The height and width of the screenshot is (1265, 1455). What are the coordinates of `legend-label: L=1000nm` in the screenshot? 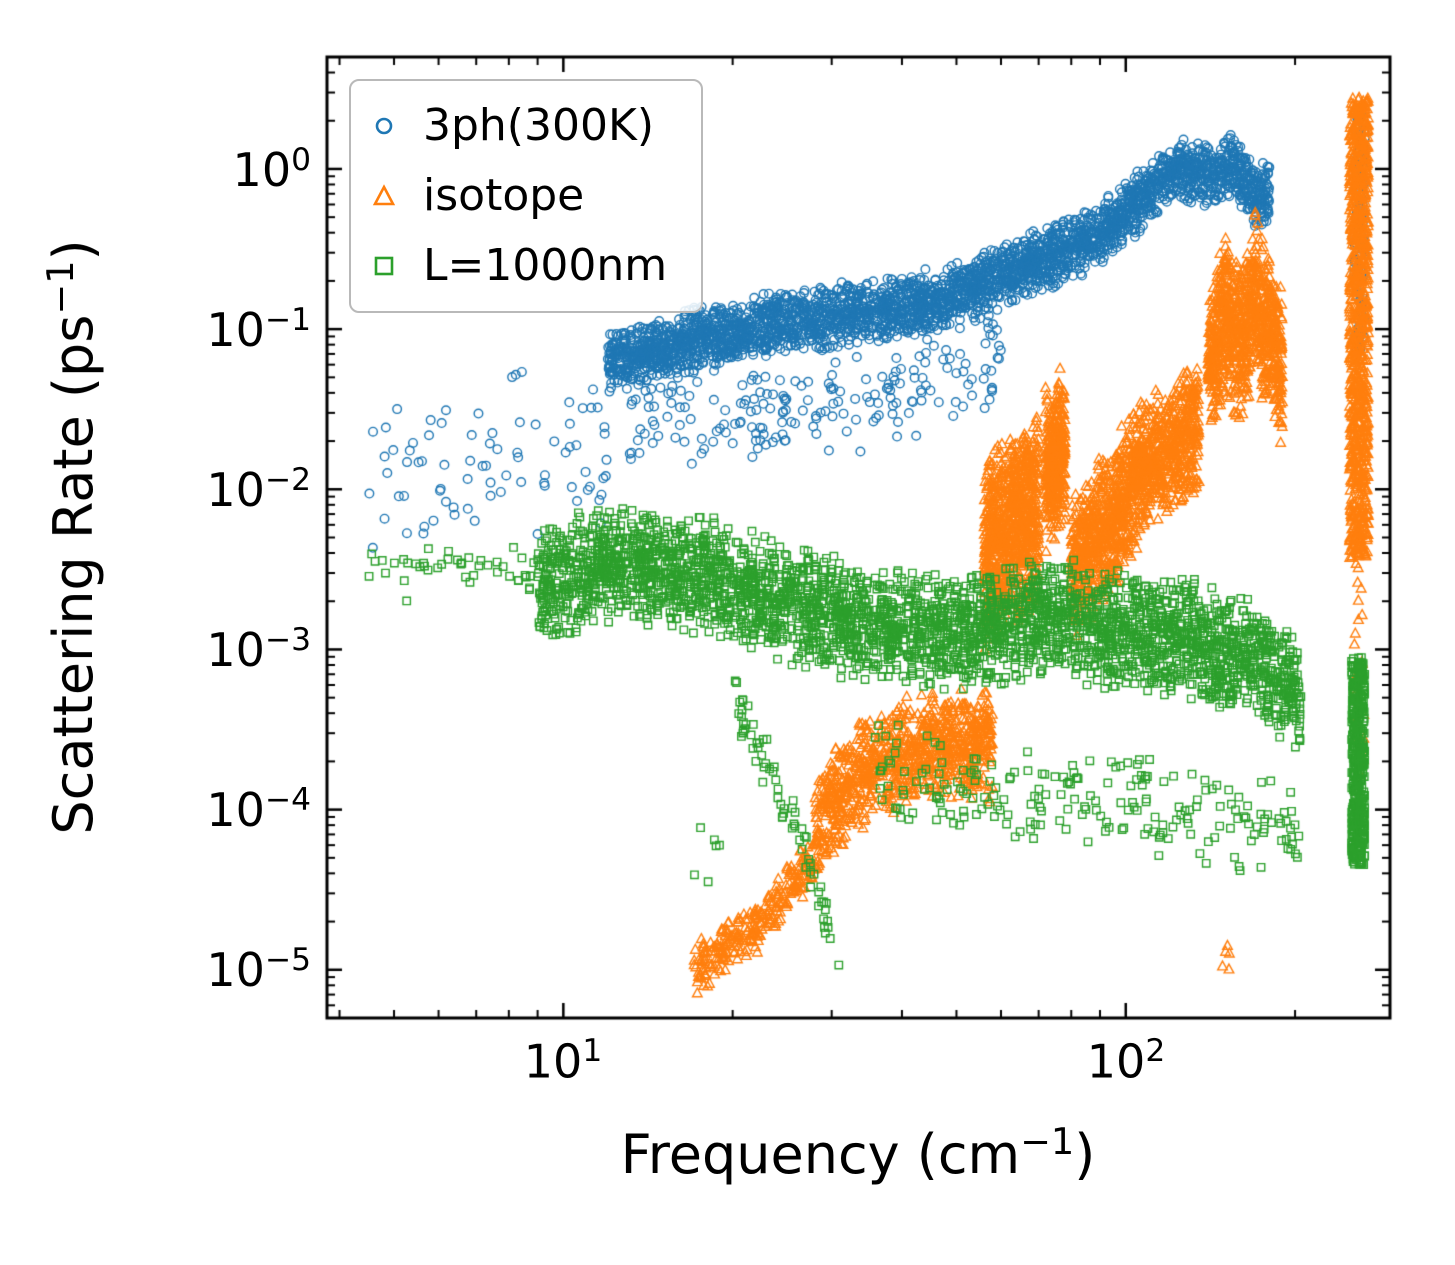 It's located at (545, 265).